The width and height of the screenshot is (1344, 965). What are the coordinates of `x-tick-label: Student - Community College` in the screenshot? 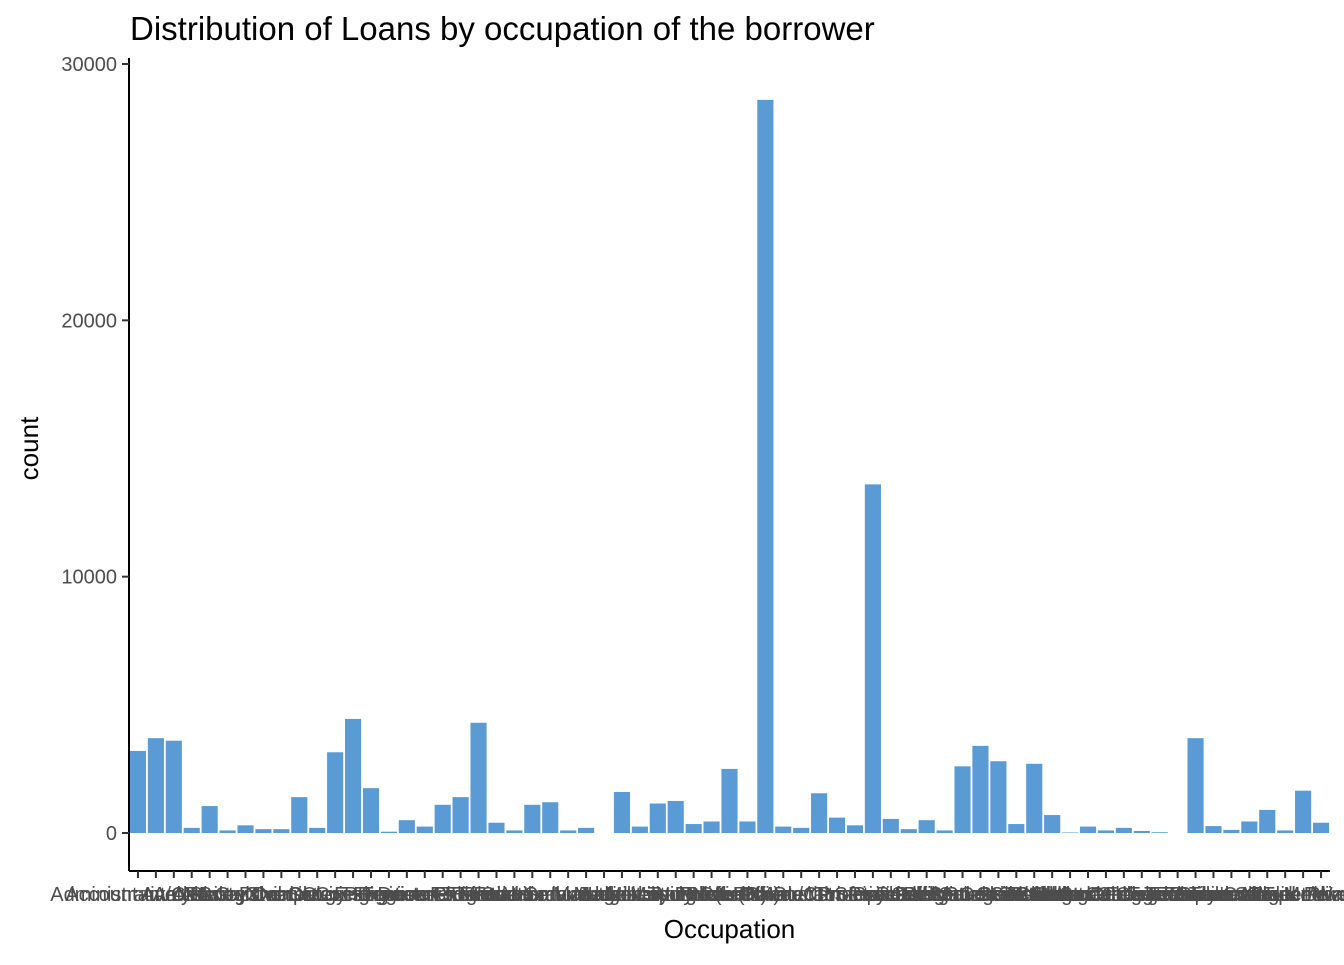 It's located at (1159, 895).